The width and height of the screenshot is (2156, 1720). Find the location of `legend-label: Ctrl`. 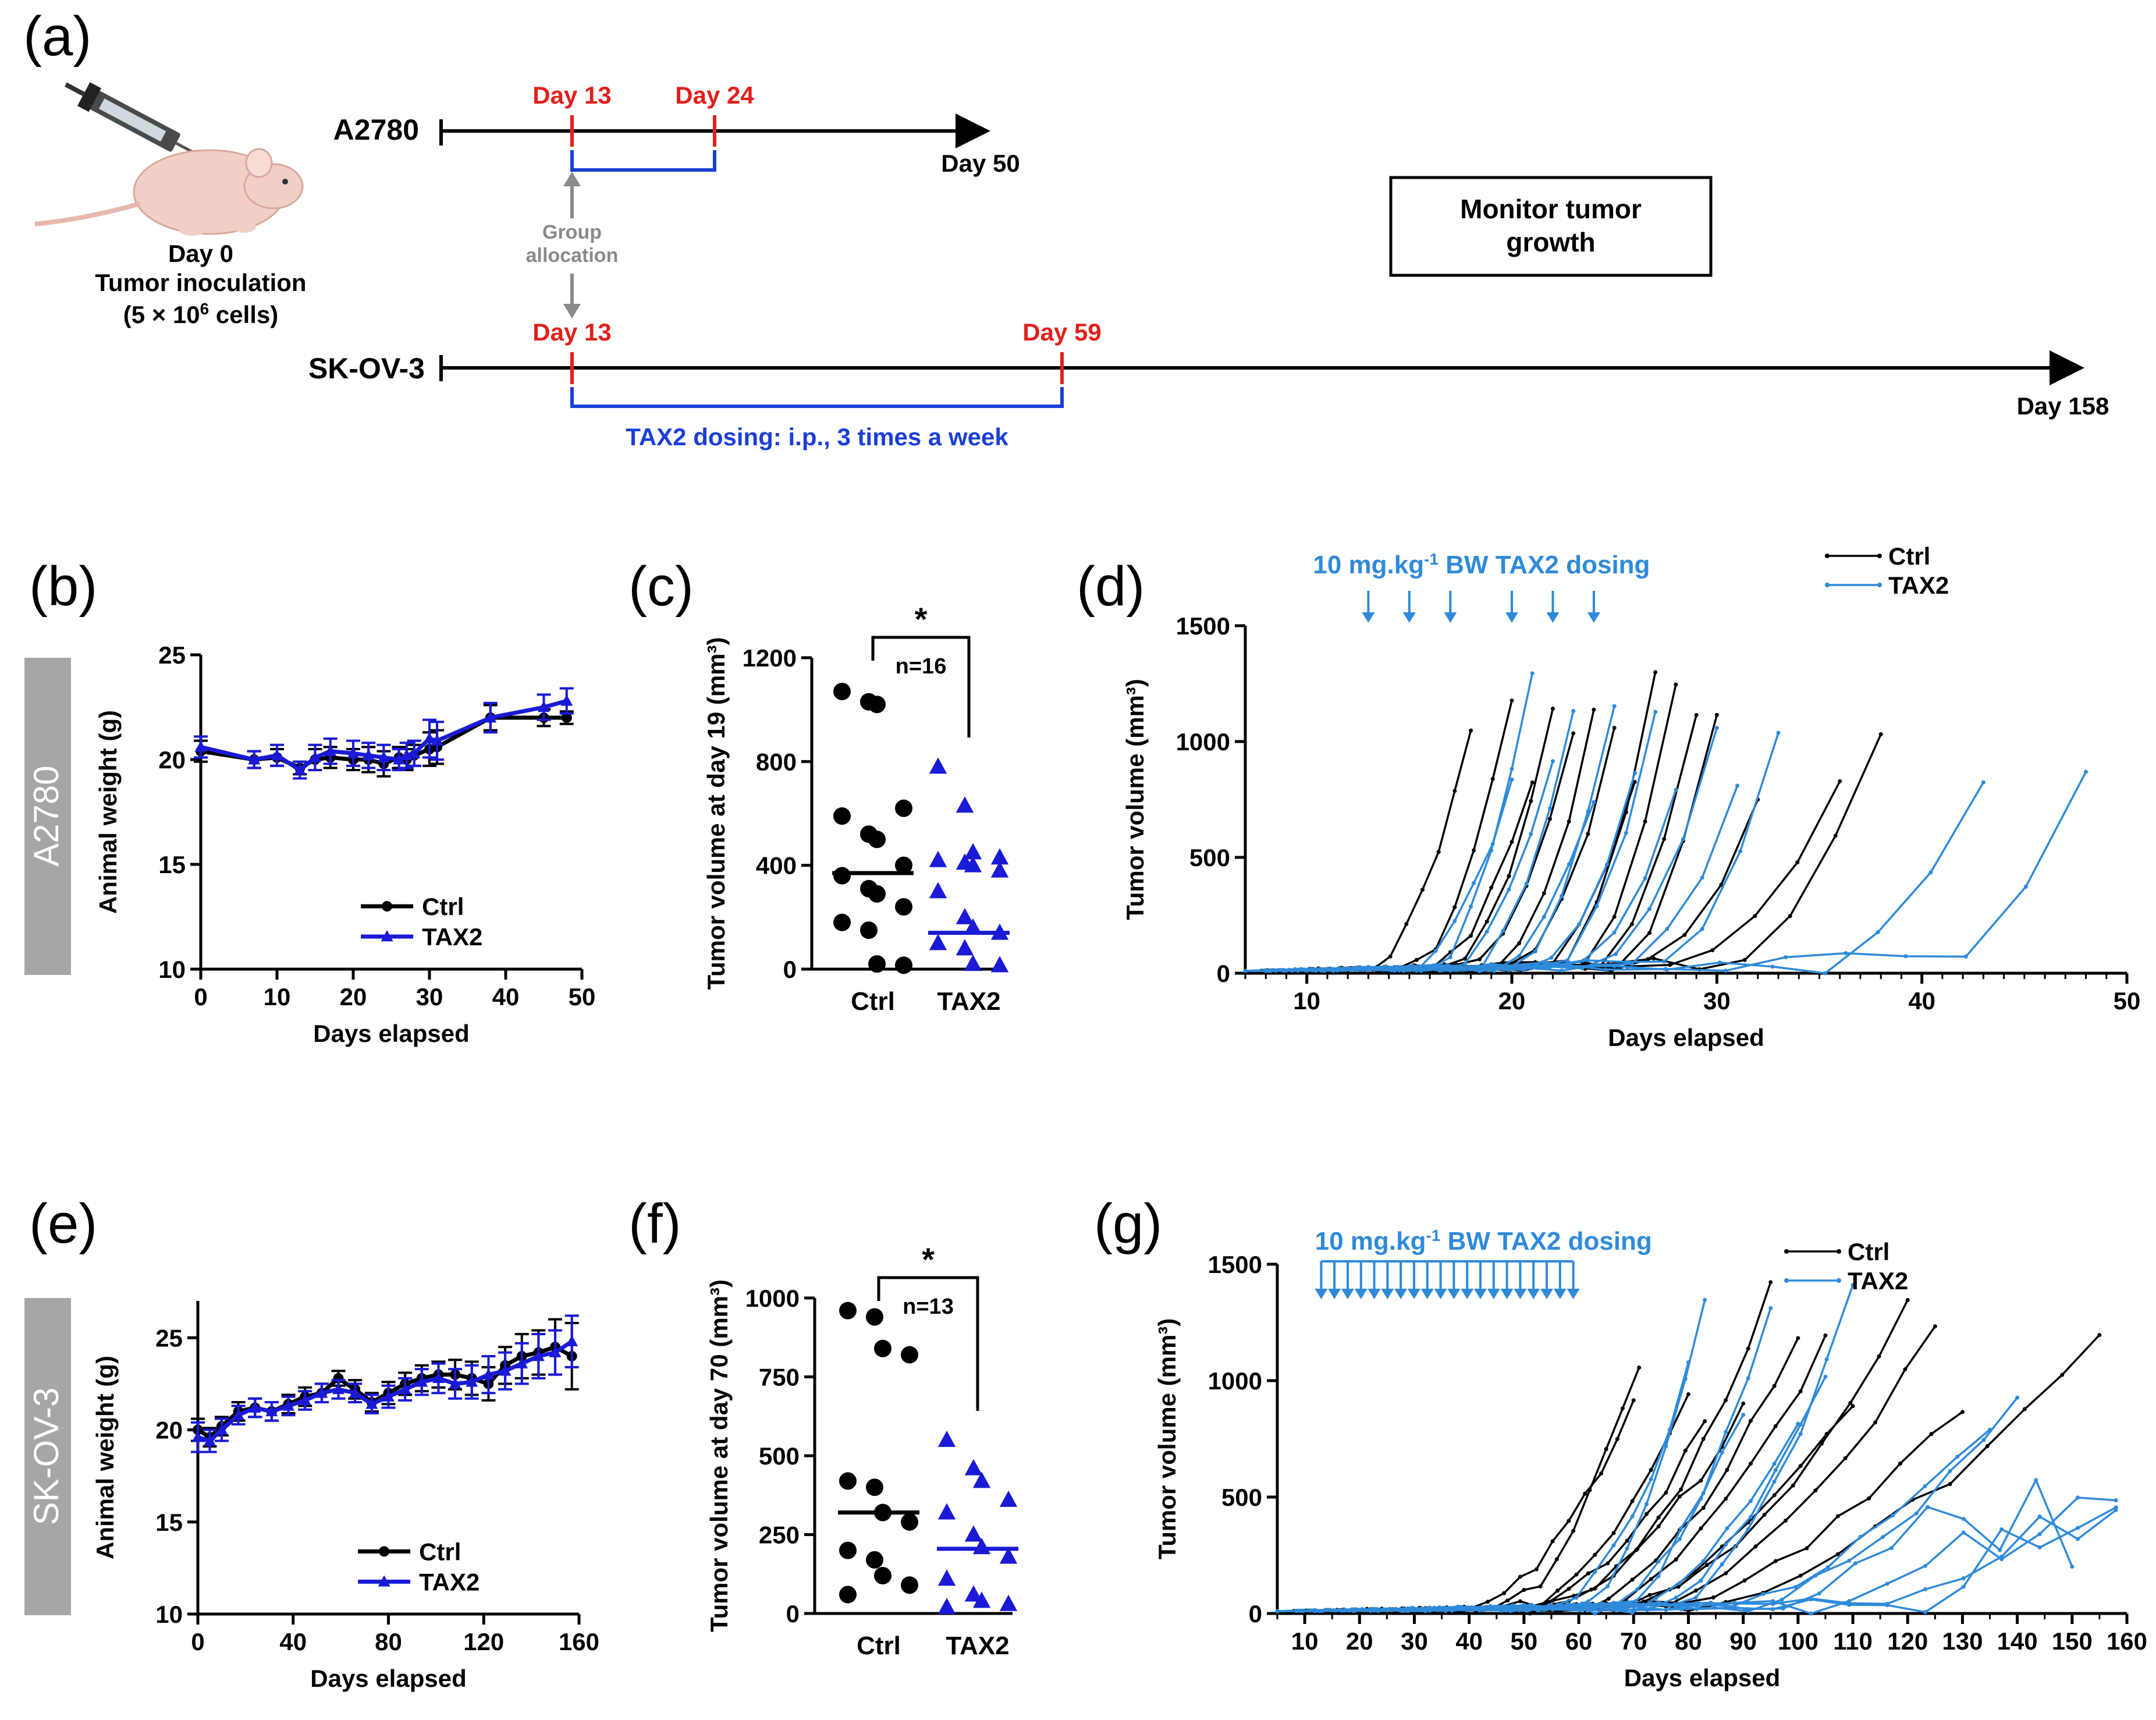

legend-label: Ctrl is located at coordinates (443, 906).